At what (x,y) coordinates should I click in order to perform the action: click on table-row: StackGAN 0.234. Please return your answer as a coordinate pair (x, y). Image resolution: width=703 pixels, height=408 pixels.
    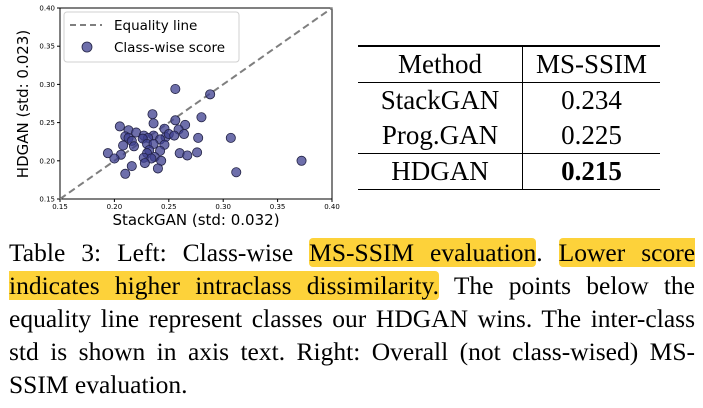
    Looking at the image, I should click on (509, 100).